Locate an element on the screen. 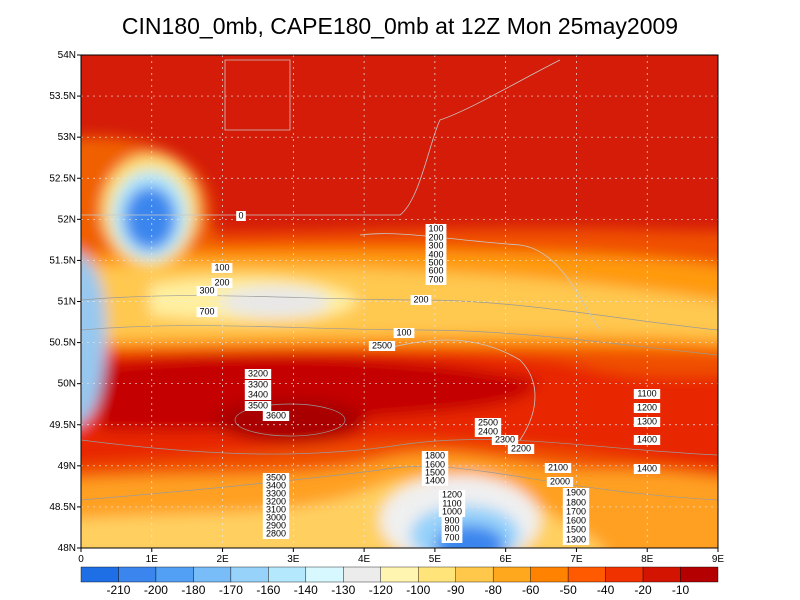 The height and width of the screenshot is (600, 800). contour-label: 3600 is located at coordinates (276, 415).